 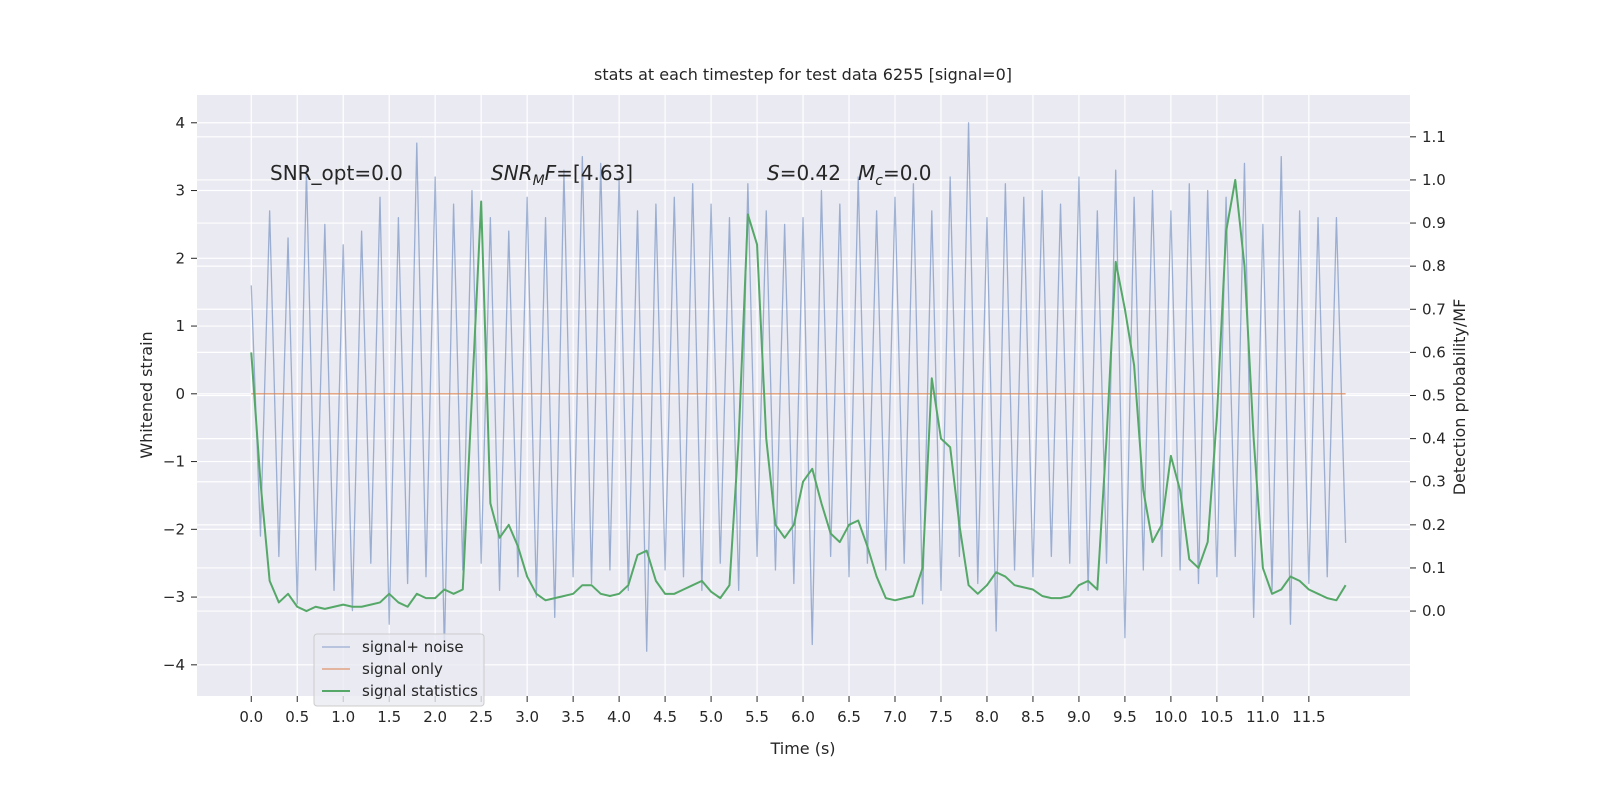 I want to click on y-tick-label: 0, so click(x=180, y=394).